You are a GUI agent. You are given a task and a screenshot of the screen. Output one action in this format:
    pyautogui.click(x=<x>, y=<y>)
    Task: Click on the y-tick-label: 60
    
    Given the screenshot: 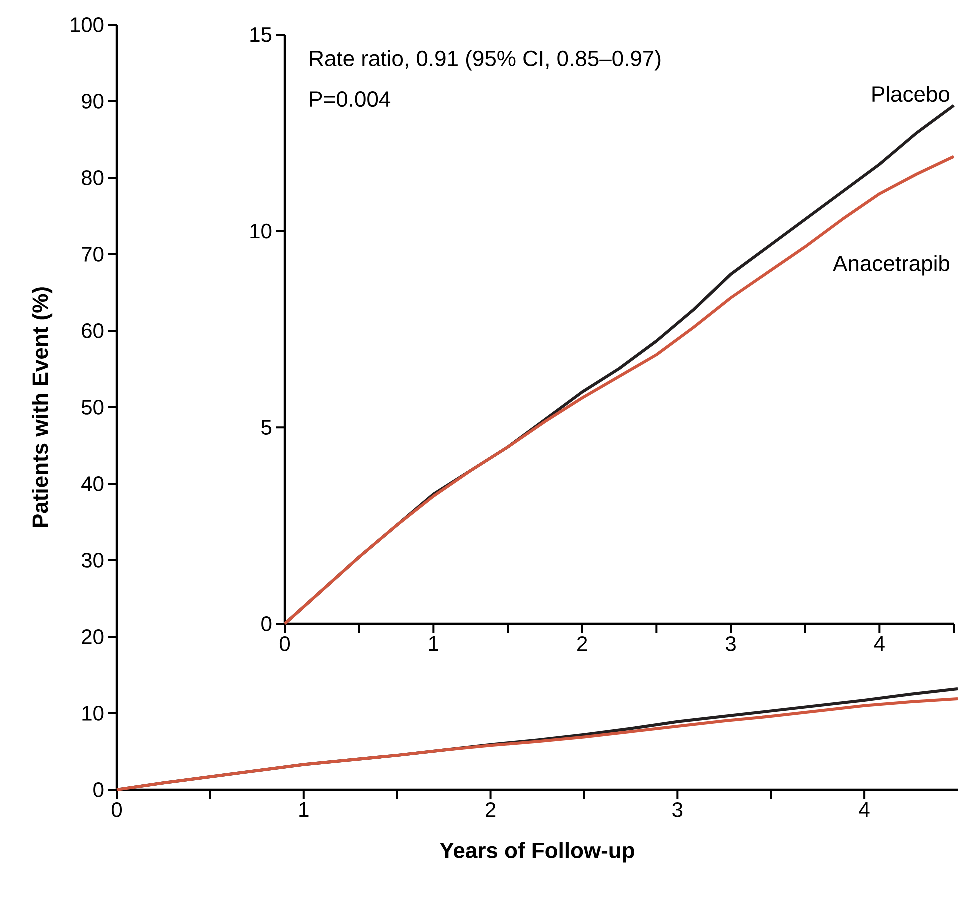 What is the action you would take?
    pyautogui.click(x=93, y=331)
    